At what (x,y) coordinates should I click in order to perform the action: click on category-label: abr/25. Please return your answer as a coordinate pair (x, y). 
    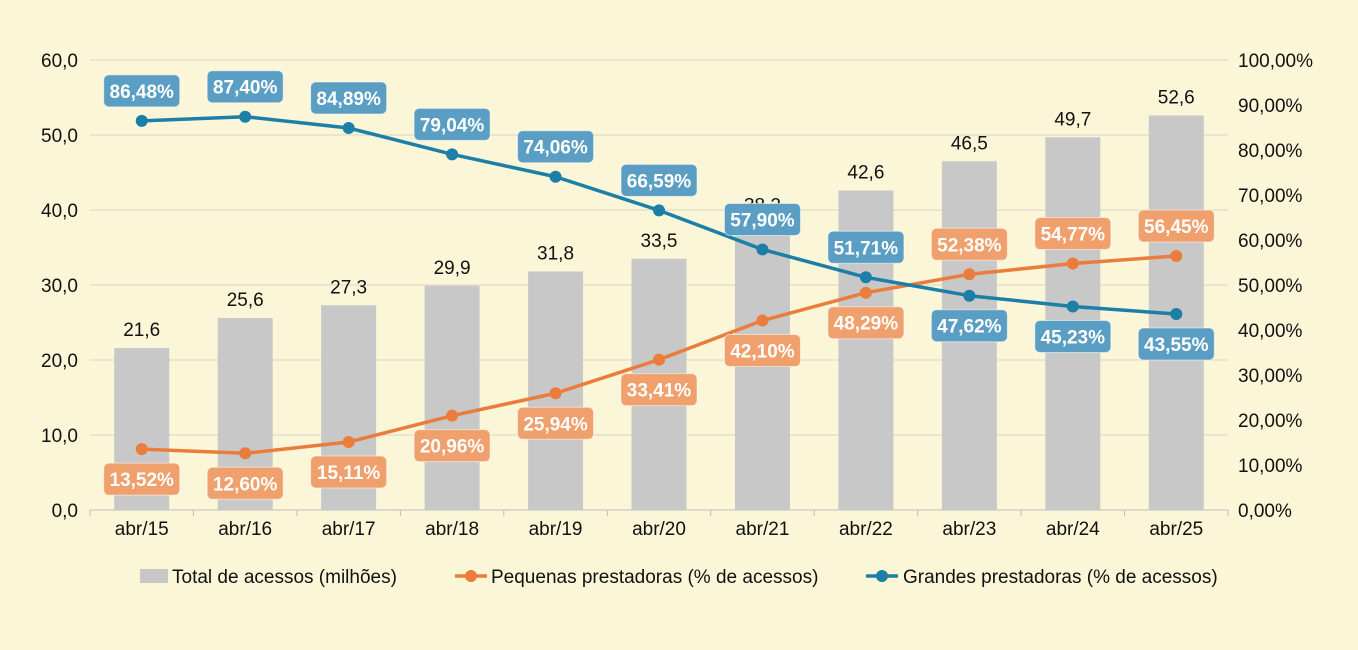
    Looking at the image, I should click on (1176, 529).